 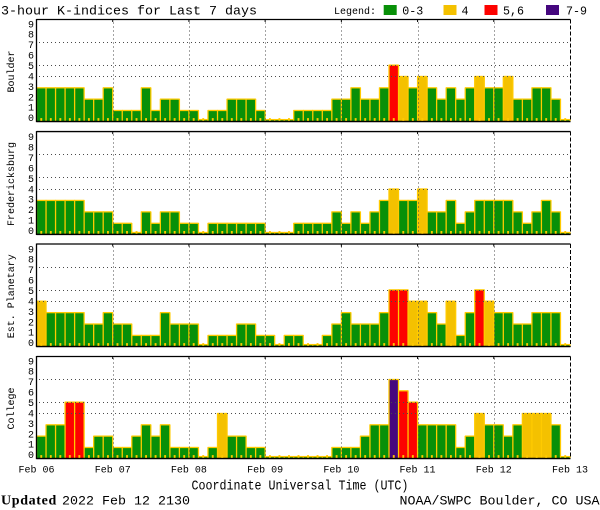 What do you see at coordinates (500, 502) in the screenshot?
I see `svg-text: NOAA/SWPC Boulder, CO USA` at bounding box center [500, 502].